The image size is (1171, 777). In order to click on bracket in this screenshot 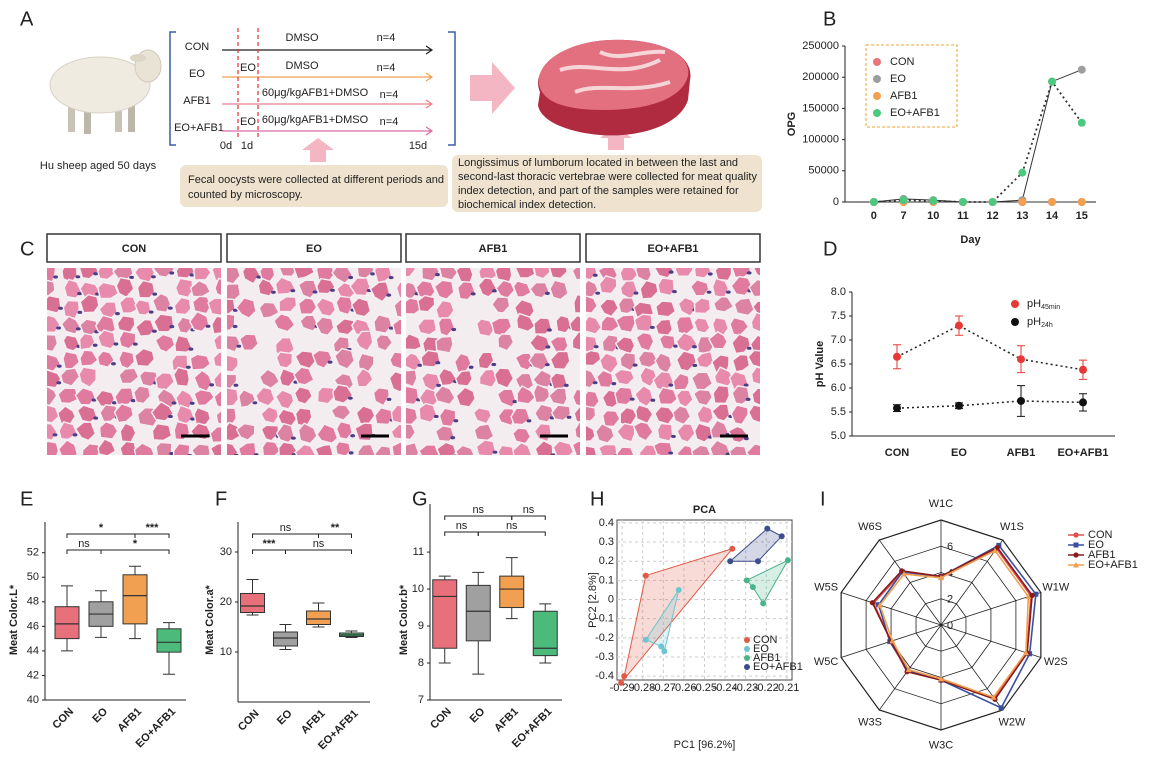, I will do `click(172, 88)`.